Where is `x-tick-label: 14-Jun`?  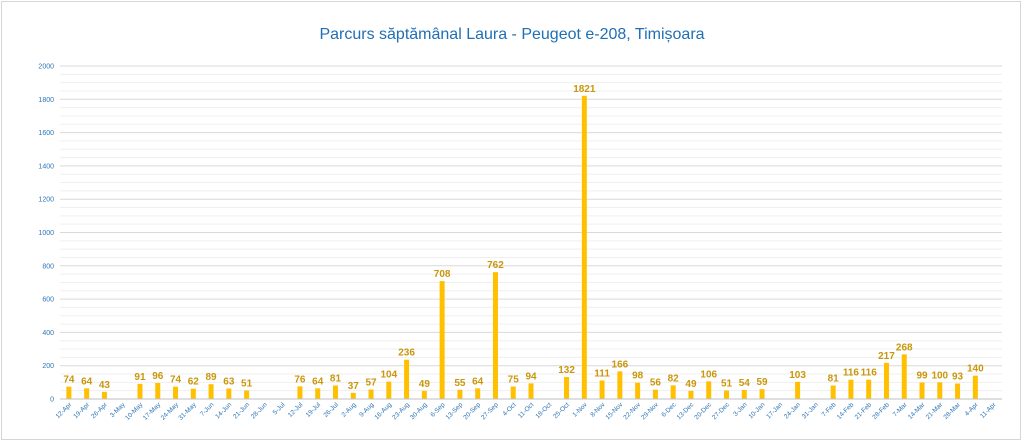
x-tick-label: 14-Jun is located at coordinates (223, 410).